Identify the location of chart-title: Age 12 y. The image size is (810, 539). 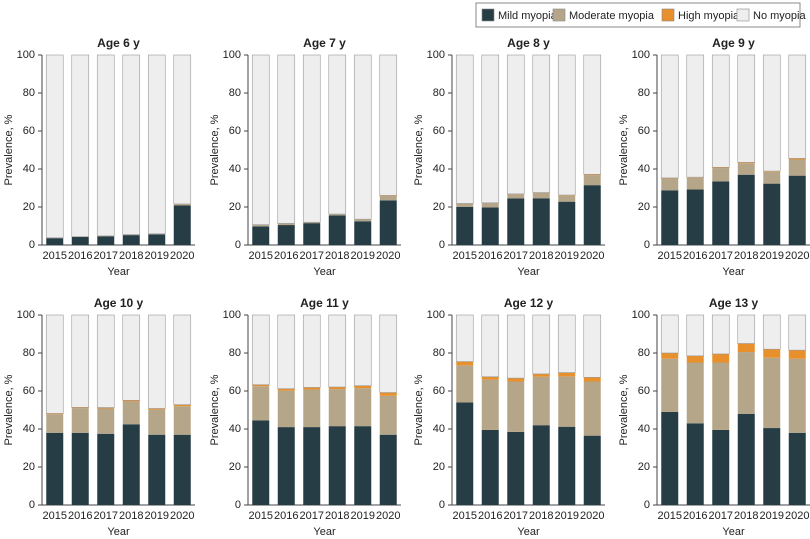
(529, 303).